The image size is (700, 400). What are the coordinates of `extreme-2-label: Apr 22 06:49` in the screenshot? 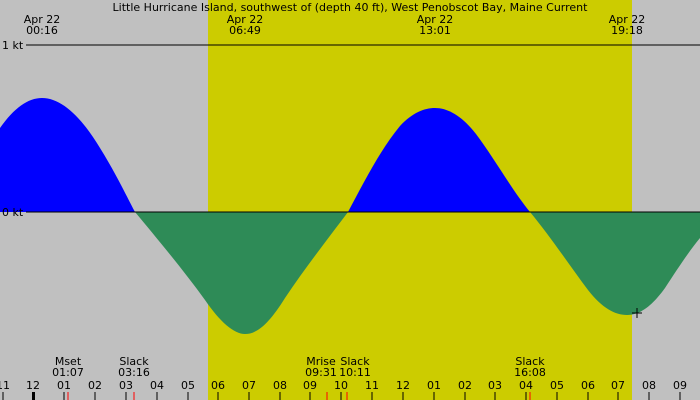 It's located at (245, 25).